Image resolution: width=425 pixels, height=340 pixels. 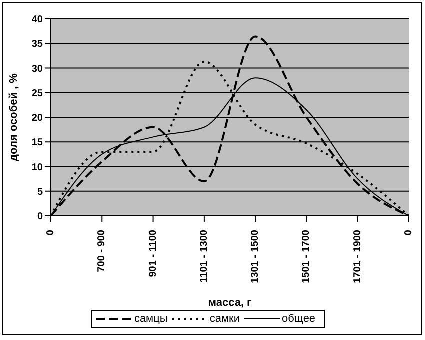 I want to click on x-tick-label: 700 - 900, so click(x=102, y=251).